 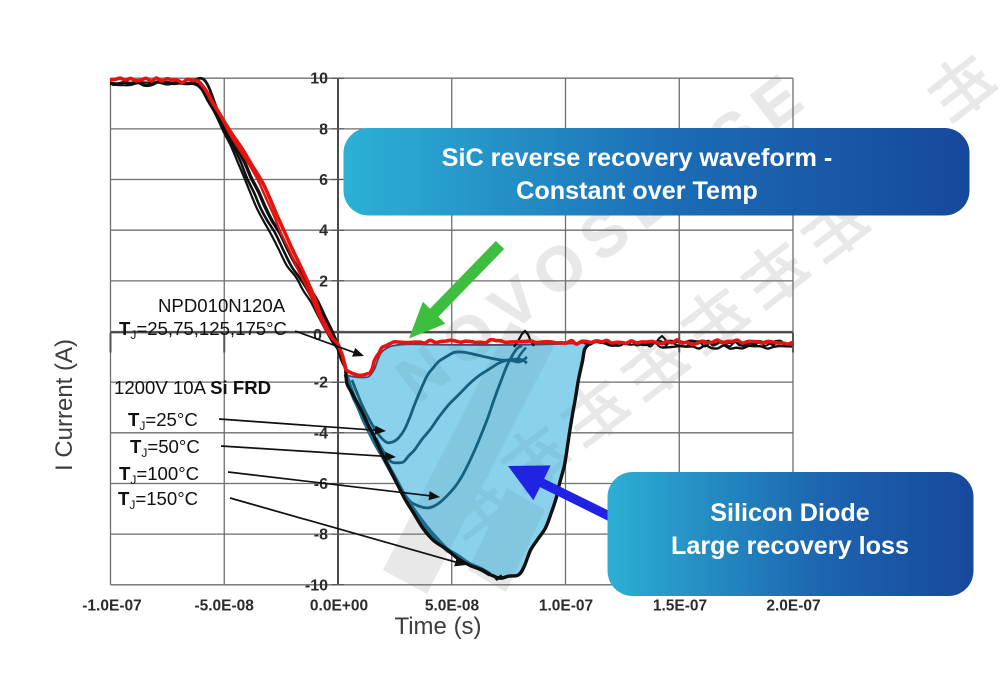 What do you see at coordinates (321, 484) in the screenshot?
I see `svg-text: -6` at bounding box center [321, 484].